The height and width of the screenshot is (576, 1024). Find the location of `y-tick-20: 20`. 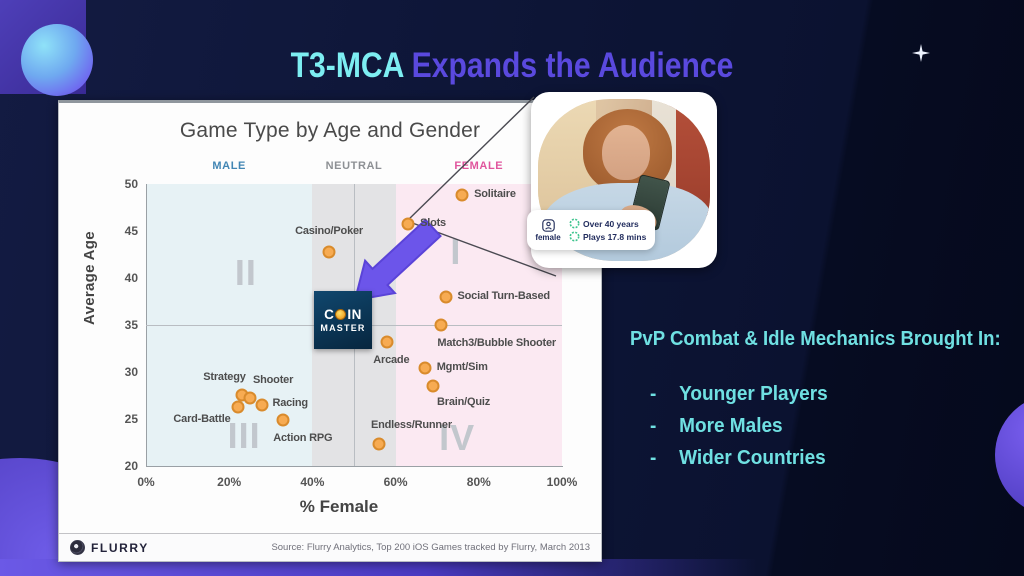

y-tick-20: 20 is located at coordinates (131, 466).